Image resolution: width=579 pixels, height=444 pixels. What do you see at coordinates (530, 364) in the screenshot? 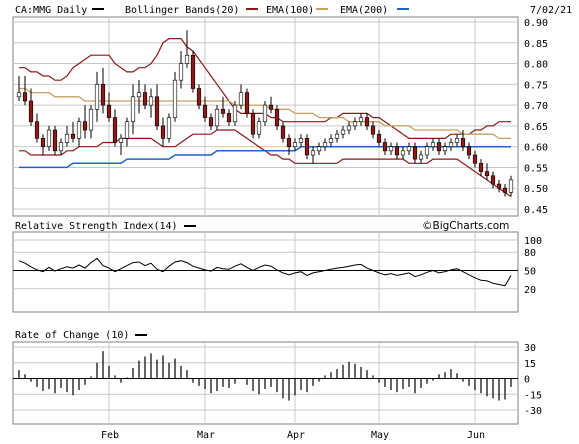
I see `roc-tick-label: 15` at bounding box center [530, 364].